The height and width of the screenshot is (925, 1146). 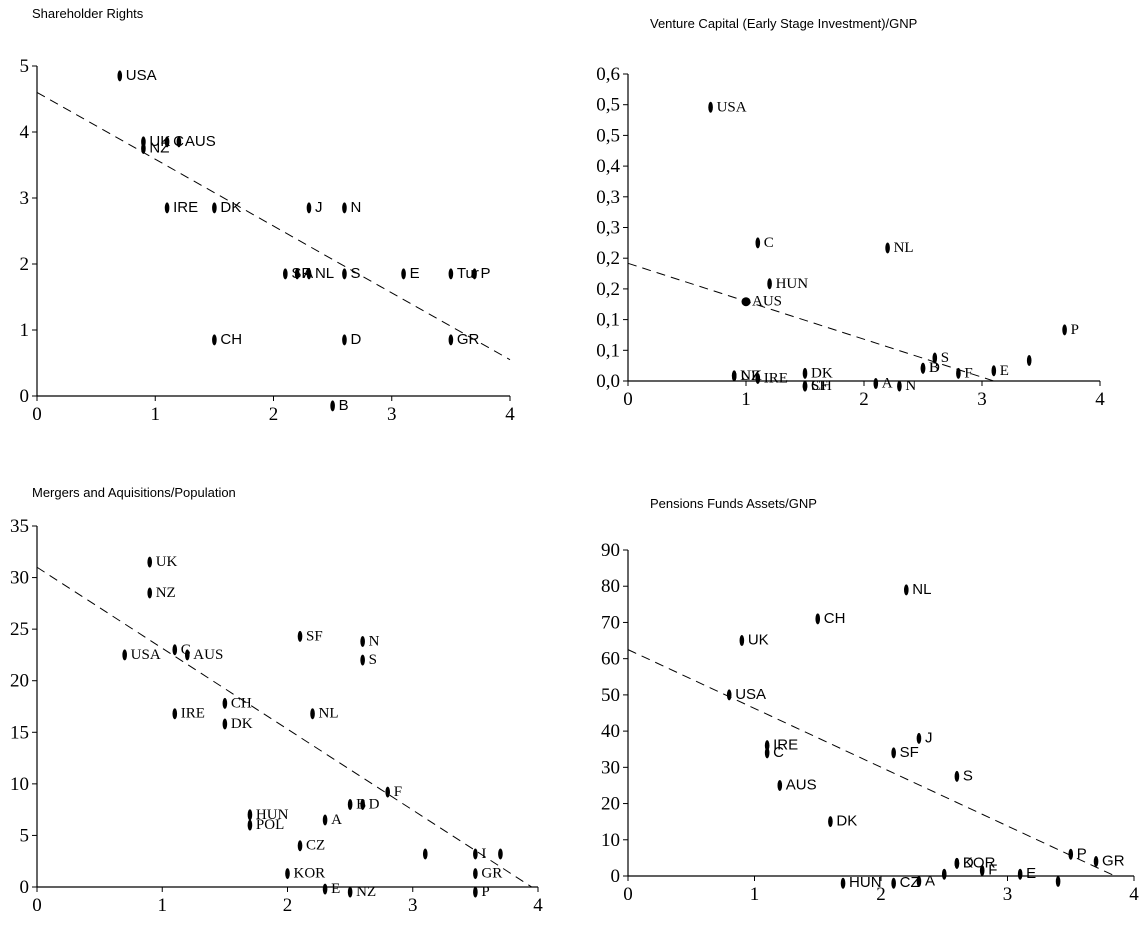 I want to click on y-tick-label: 0,0, so click(x=608, y=381).